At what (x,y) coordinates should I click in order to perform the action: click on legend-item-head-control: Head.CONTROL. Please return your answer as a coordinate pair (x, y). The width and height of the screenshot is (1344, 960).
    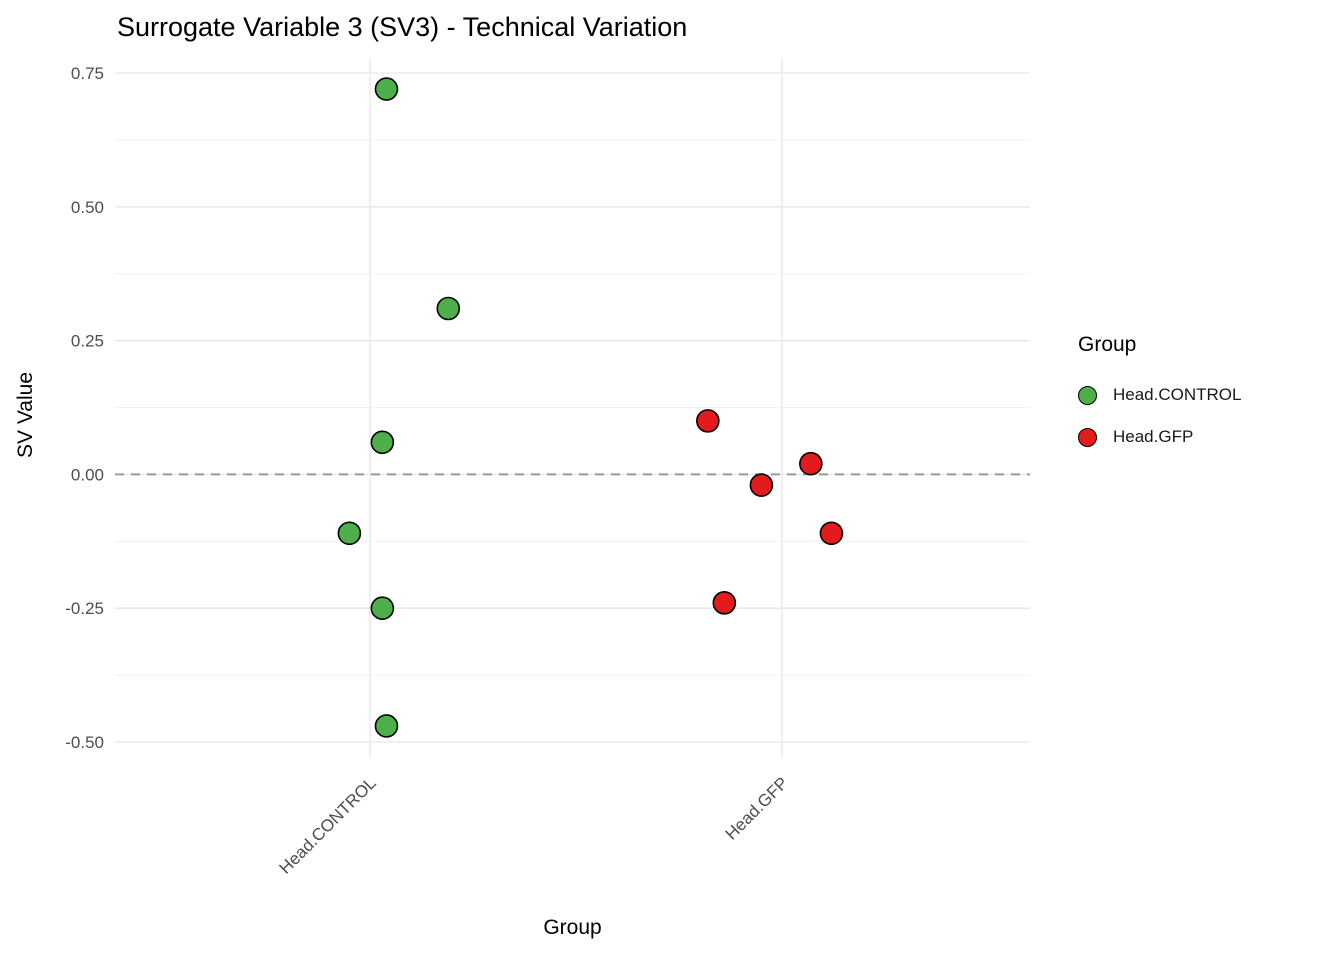
    Looking at the image, I should click on (1159, 395).